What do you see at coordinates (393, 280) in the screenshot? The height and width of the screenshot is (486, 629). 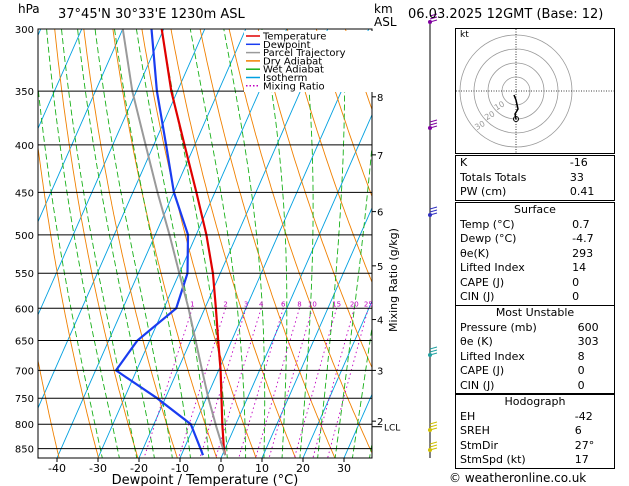 I see `mixing-ratio-axis-title: Mixing Ratio (g/kg)` at bounding box center [393, 280].